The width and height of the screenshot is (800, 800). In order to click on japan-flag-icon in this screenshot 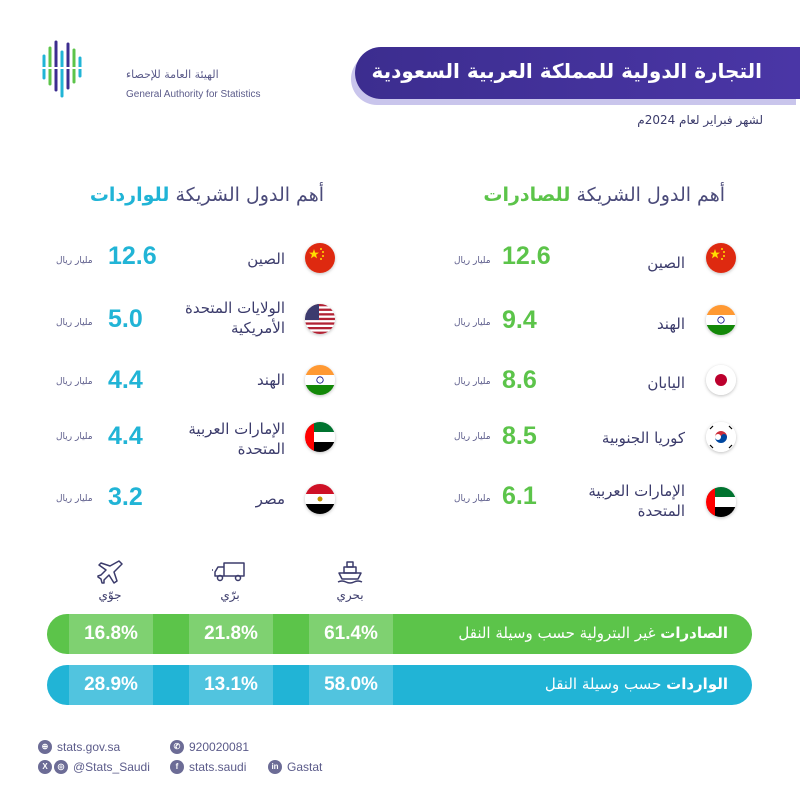, I will do `click(721, 380)`.